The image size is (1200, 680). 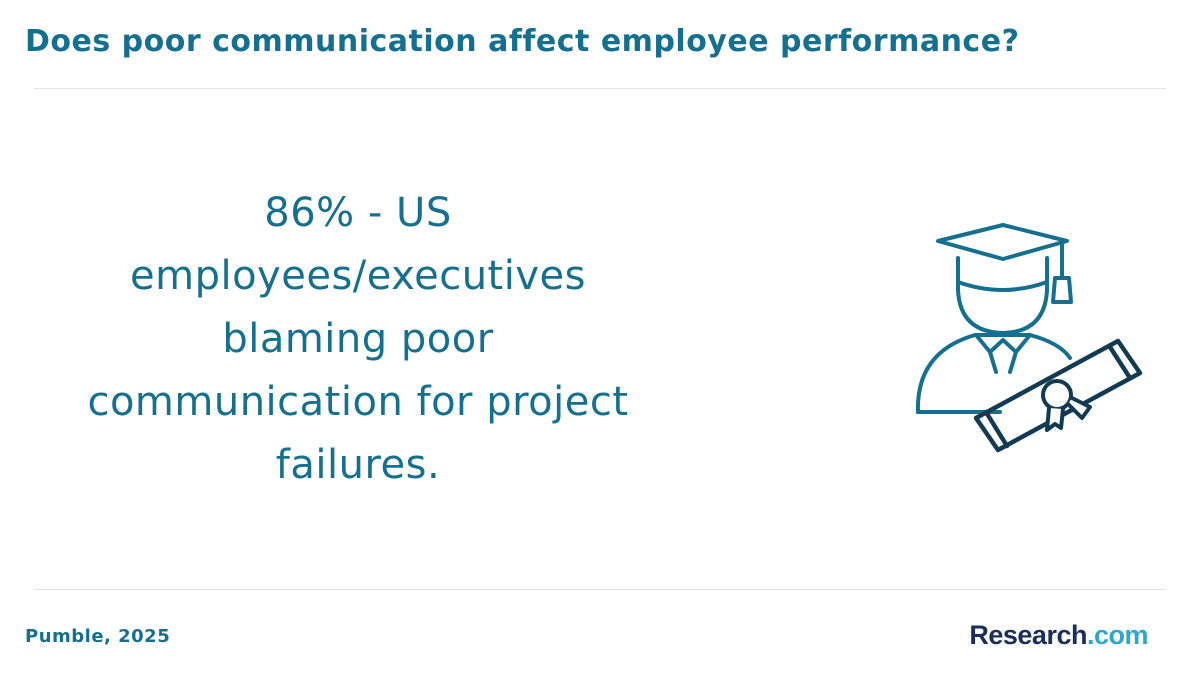 I want to click on footer-divider, so click(x=600, y=589).